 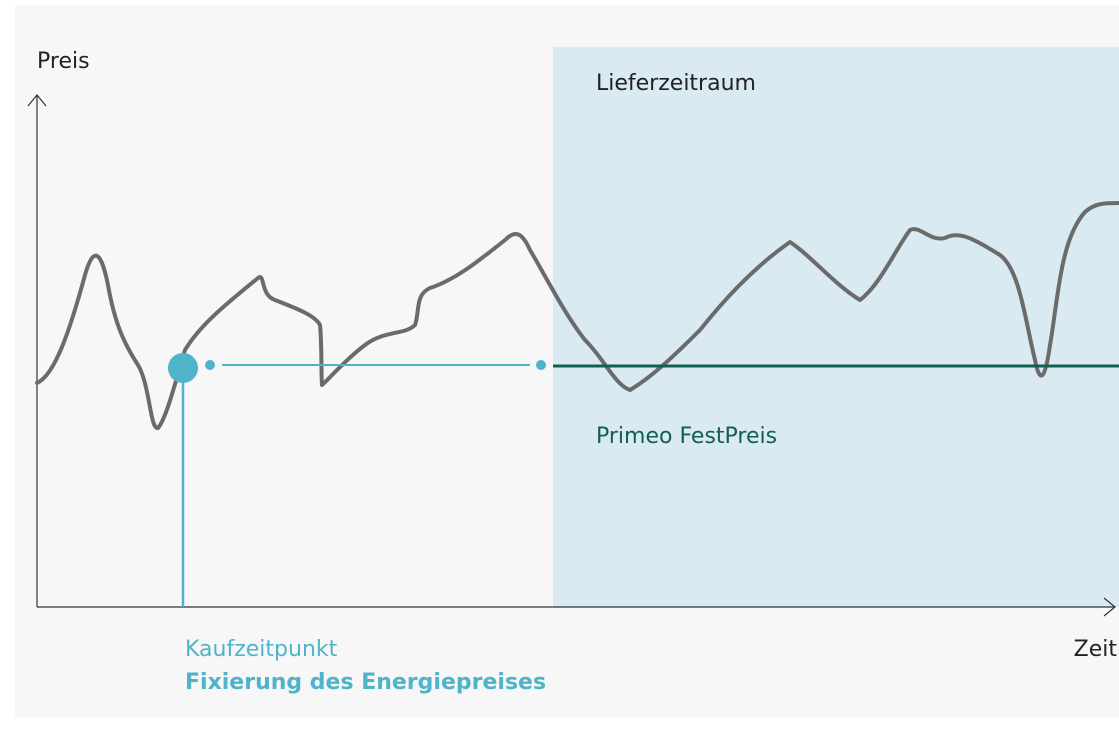 I want to click on purchase-label: Kaufzeitpunkt, so click(x=261, y=649).